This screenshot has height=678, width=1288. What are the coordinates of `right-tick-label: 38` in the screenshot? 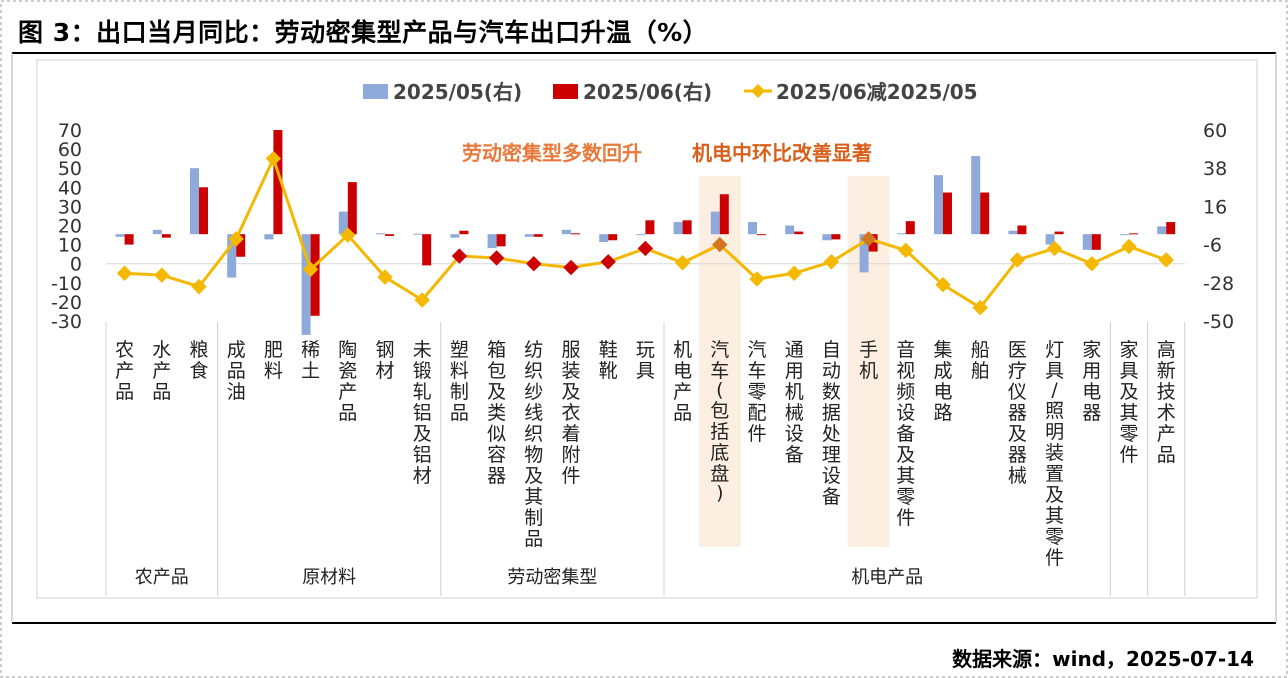 It's located at (1215, 169).